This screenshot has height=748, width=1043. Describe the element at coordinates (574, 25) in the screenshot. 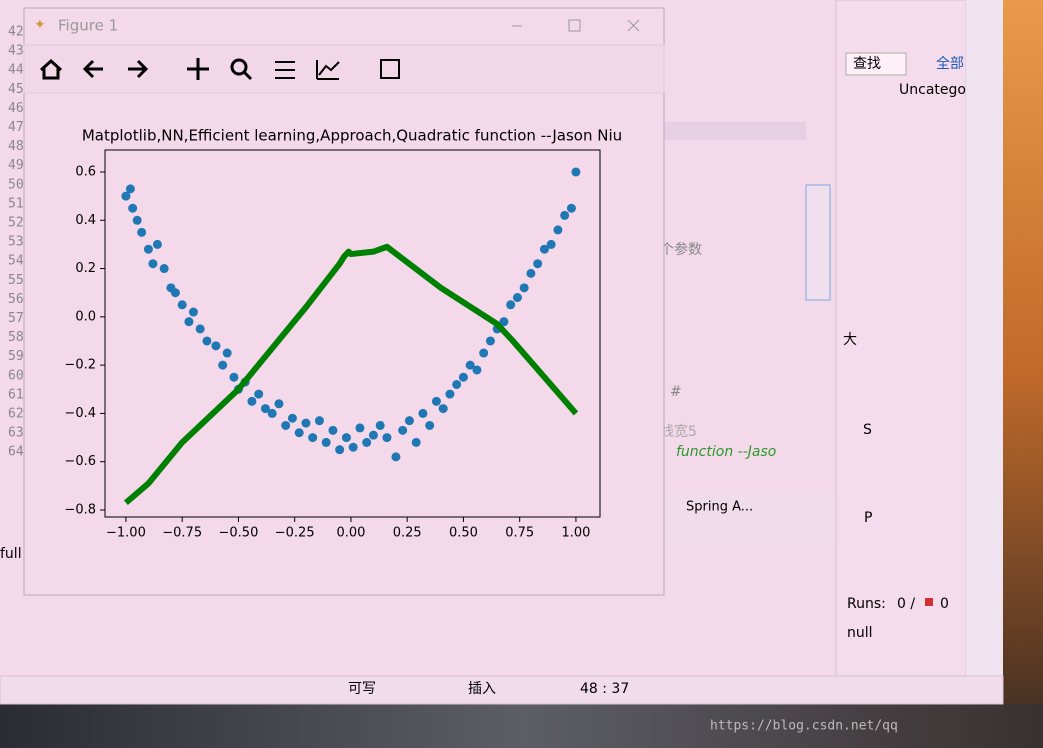

I see `maximize-button` at that location.